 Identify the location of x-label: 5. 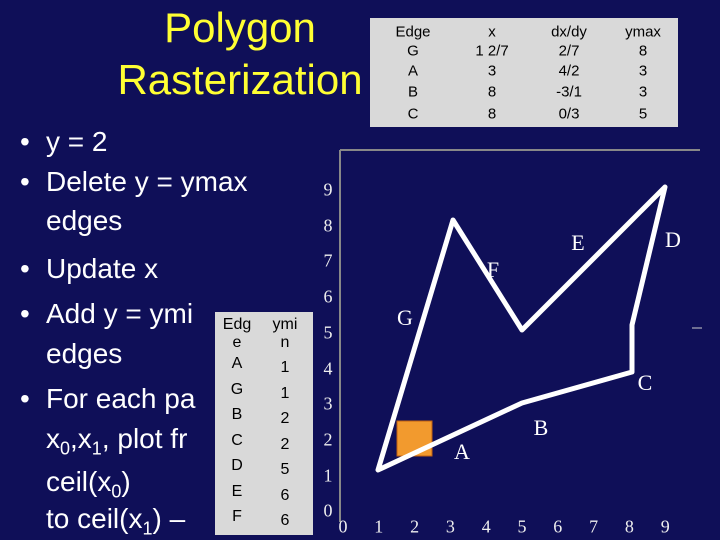
(522, 526).